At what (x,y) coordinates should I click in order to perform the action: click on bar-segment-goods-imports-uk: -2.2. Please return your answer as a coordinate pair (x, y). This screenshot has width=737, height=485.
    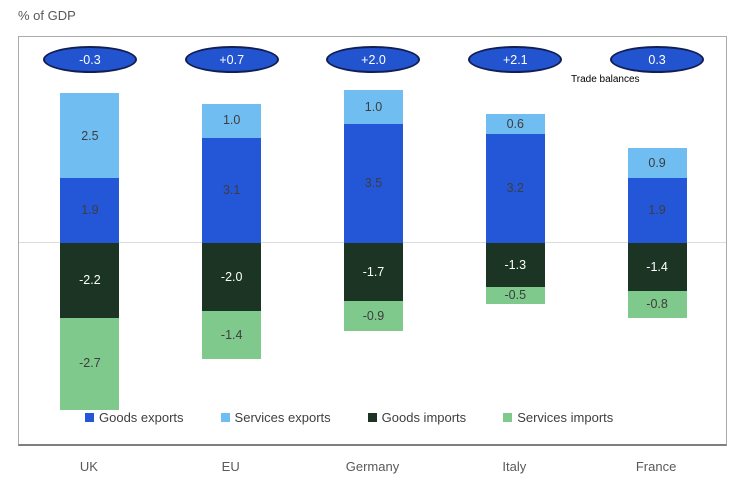
    Looking at the image, I should click on (90, 280).